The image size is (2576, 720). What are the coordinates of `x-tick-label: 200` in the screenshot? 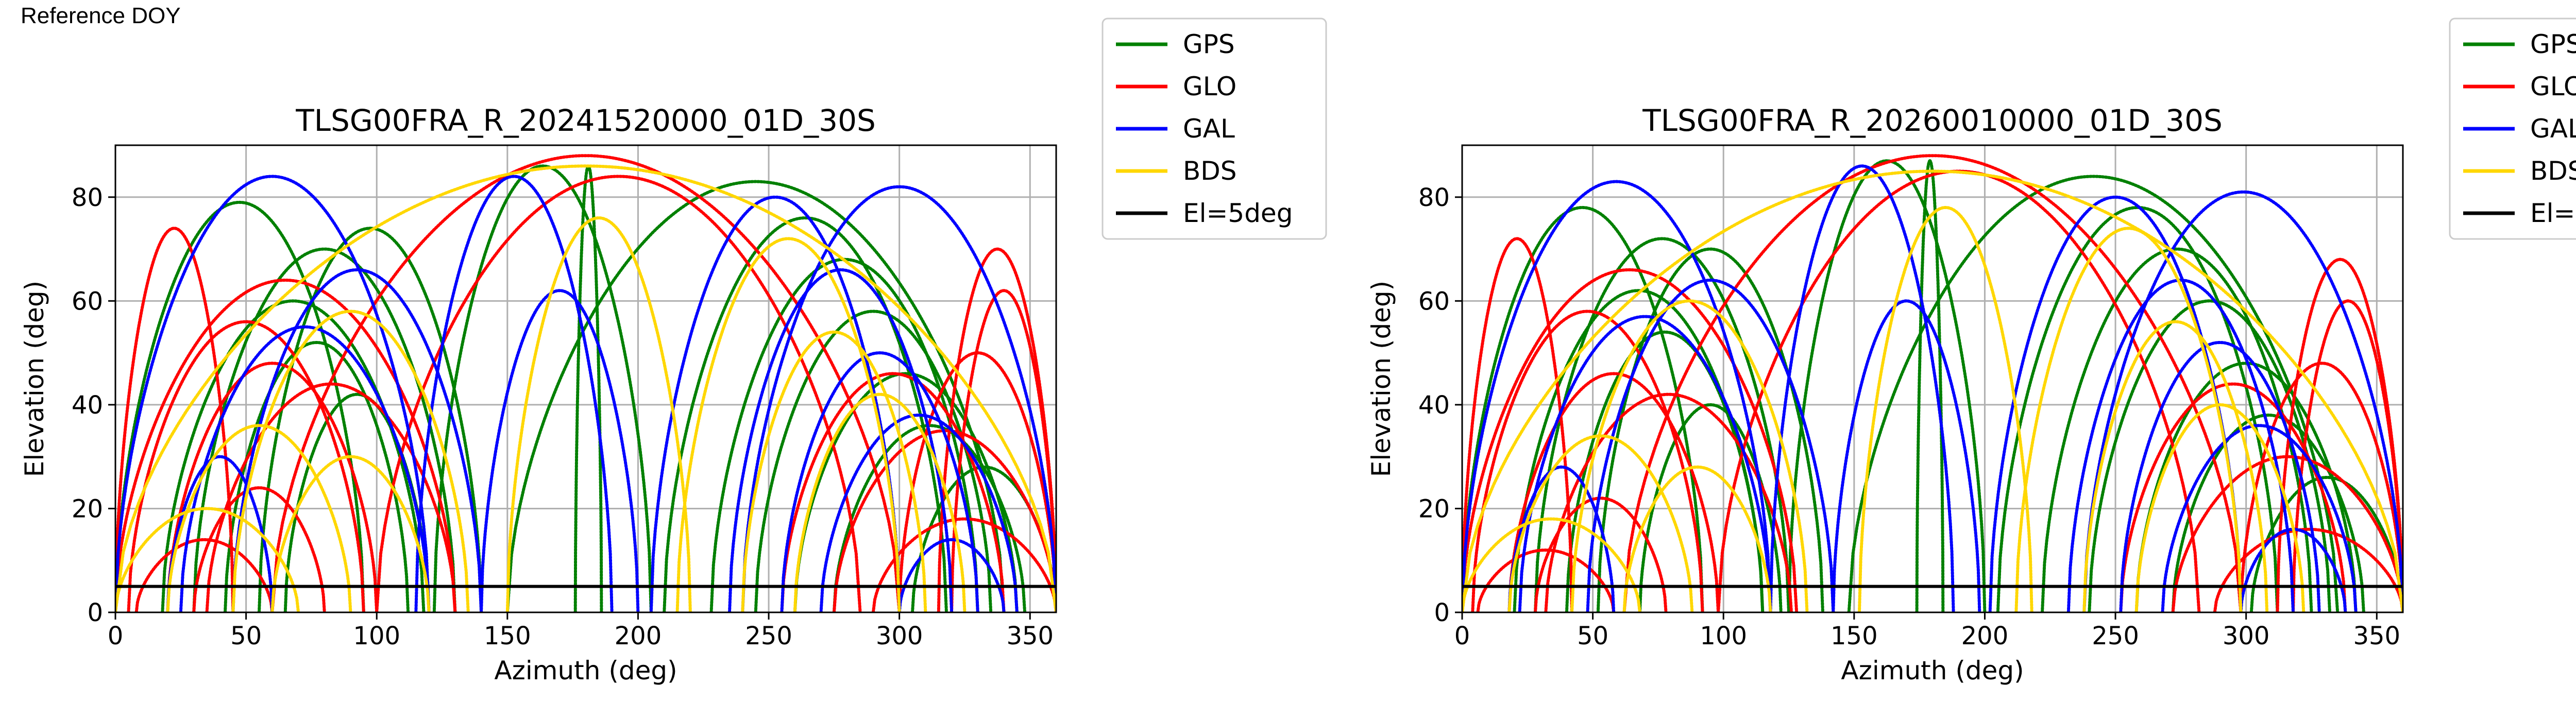 It's located at (638, 636).